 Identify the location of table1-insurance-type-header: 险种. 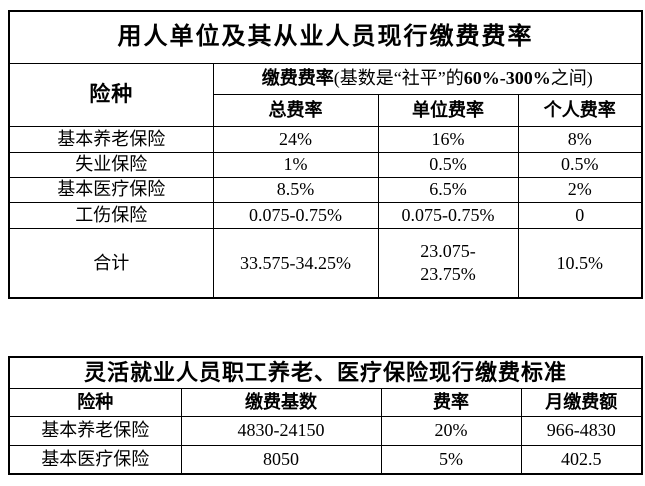
(111, 94).